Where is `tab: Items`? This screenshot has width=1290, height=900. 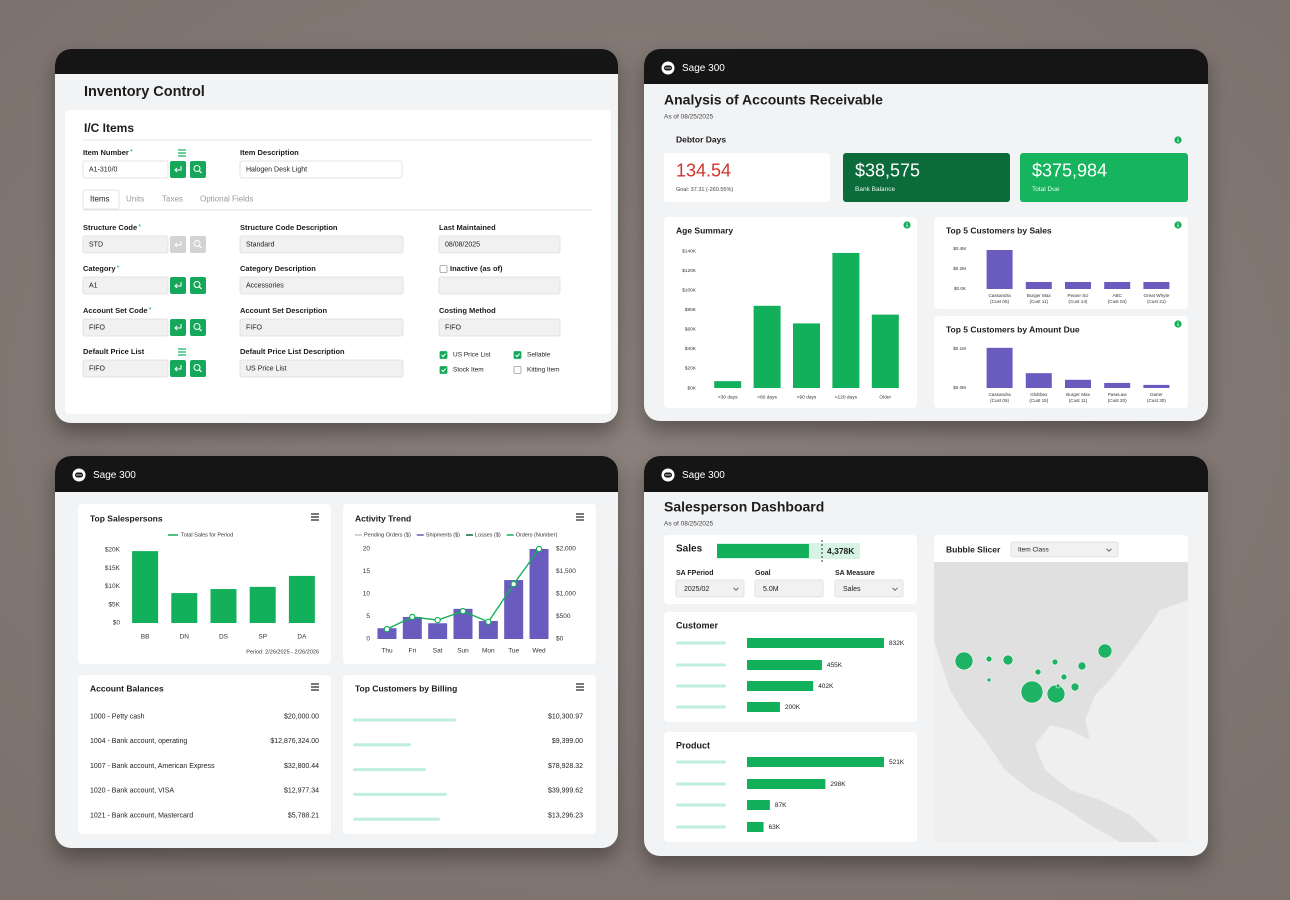
tab: Items is located at coordinates (100, 199).